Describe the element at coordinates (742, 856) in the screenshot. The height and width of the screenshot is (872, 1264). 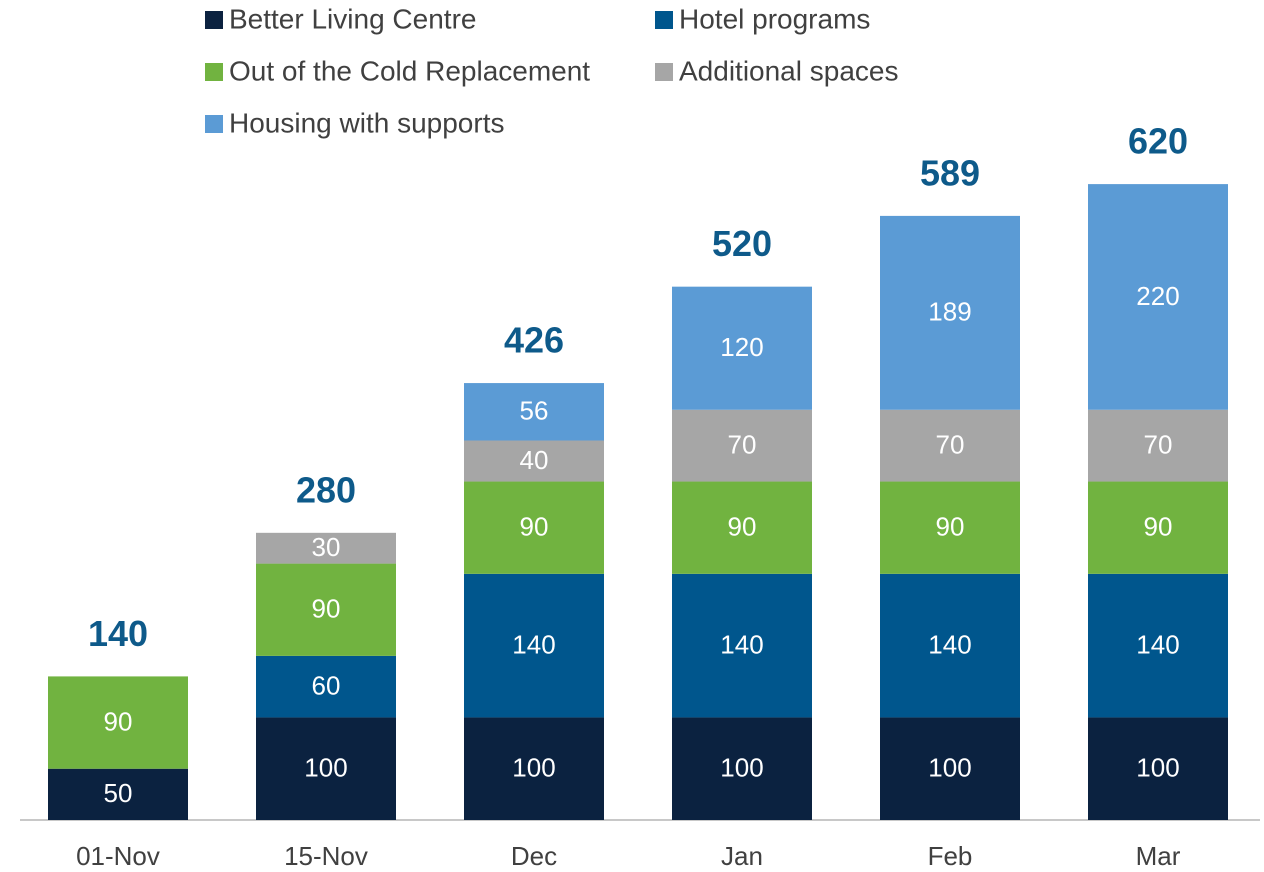
I see `x-tick-label: Jan` at that location.